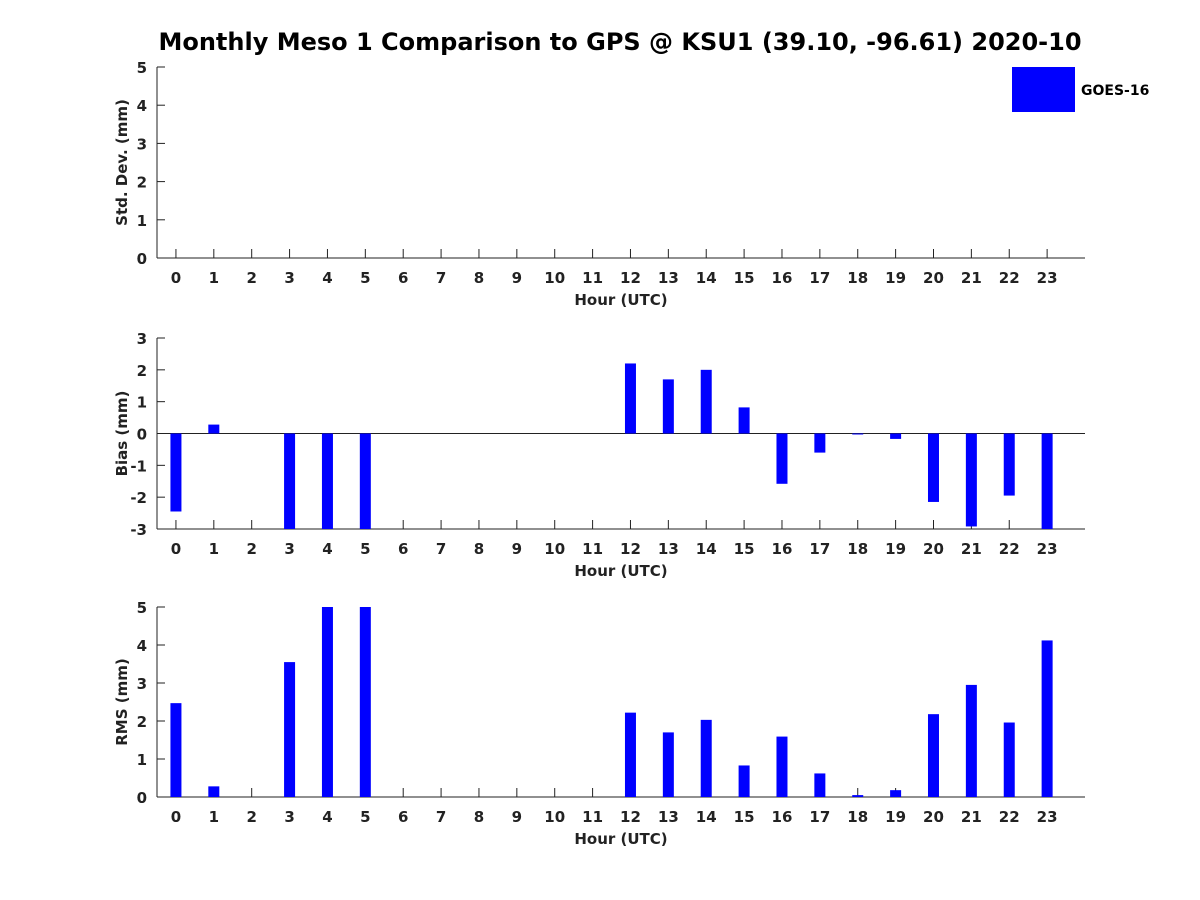  Describe the element at coordinates (142, 106) in the screenshot. I see `stddev-y-tick-label: 4` at that location.